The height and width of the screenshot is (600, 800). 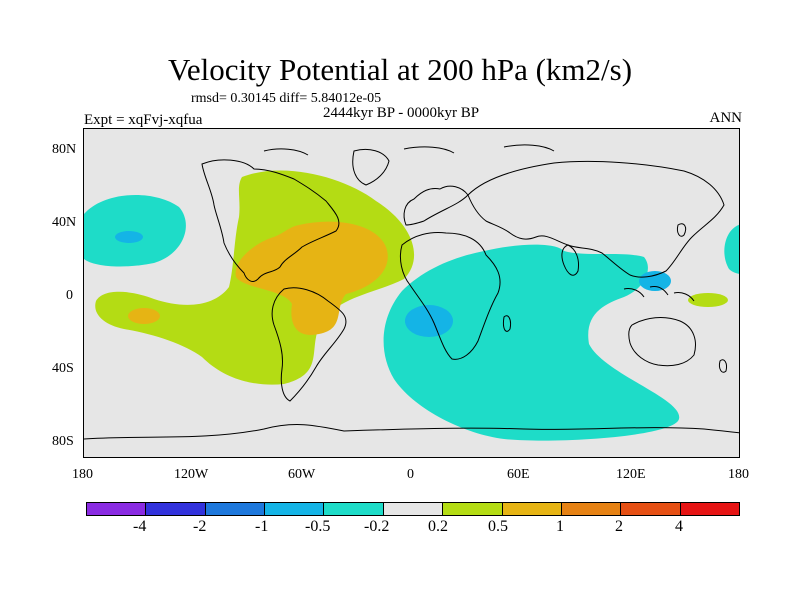 I want to click on colorbar, so click(x=413, y=509).